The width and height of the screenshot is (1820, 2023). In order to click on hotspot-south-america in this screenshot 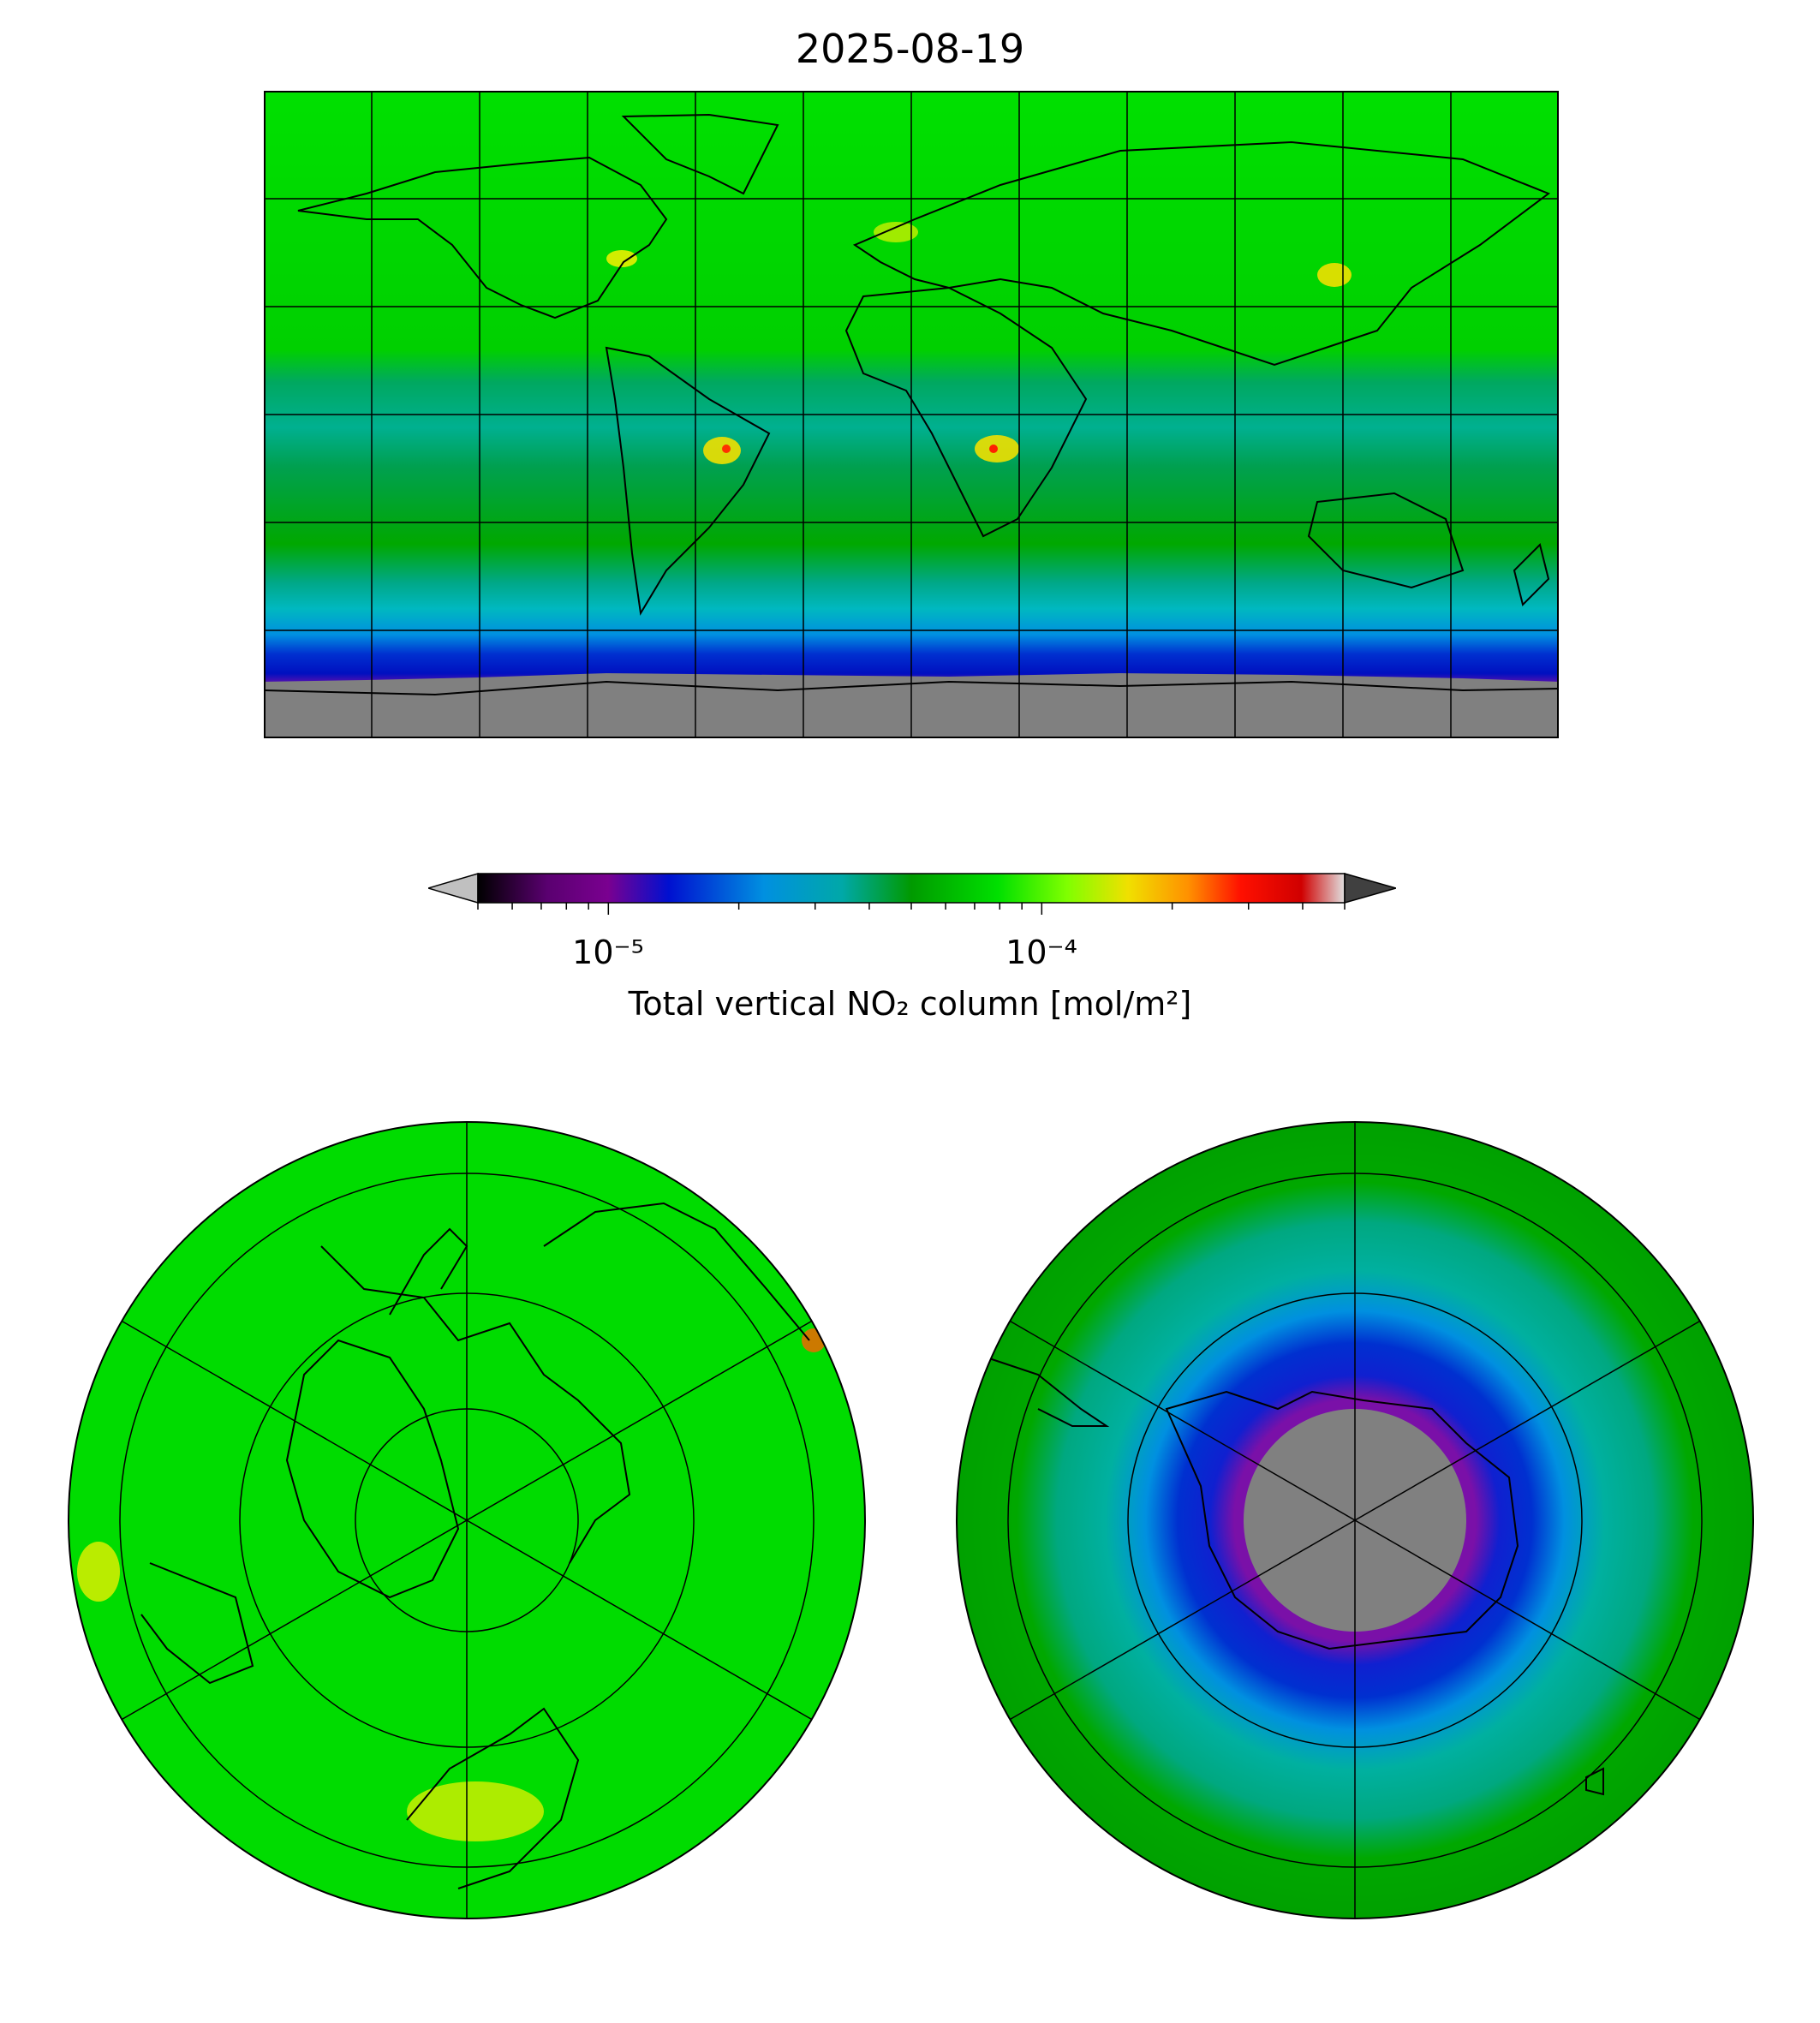, I will do `click(722, 450)`.